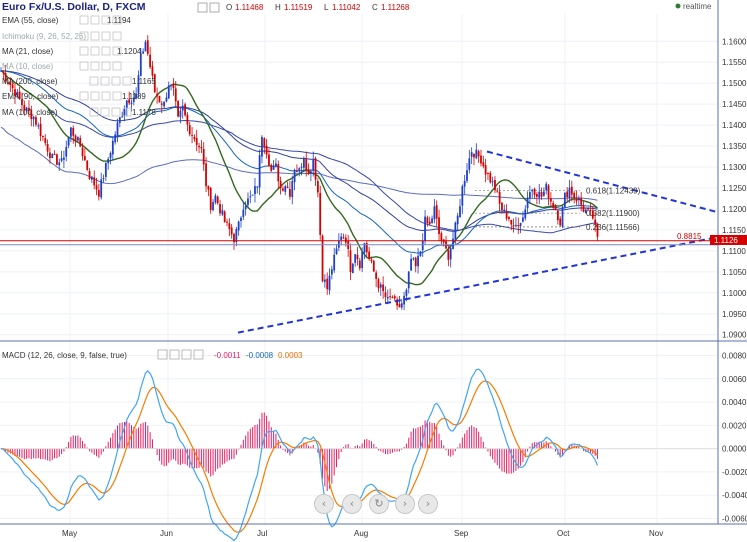 This screenshot has width=747, height=542. Describe the element at coordinates (734, 355) in the screenshot. I see `macd-tick-label: 0.0080` at that location.